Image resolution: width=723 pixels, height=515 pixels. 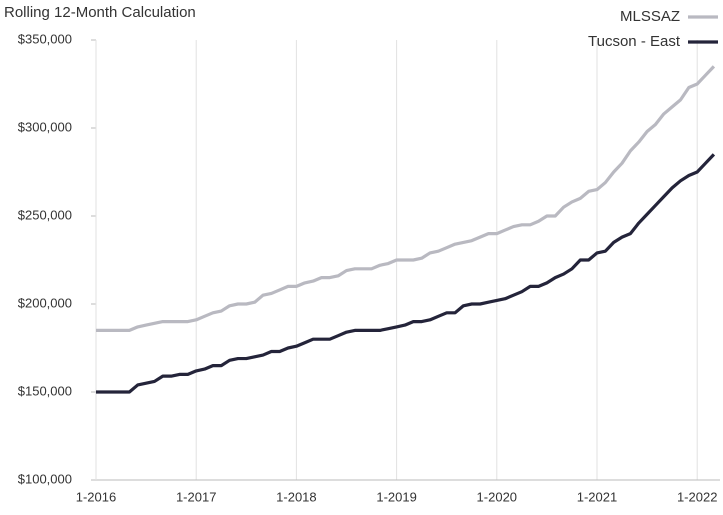 I want to click on chart-title: Rolling 12-Month Calculation, so click(x=100, y=12).